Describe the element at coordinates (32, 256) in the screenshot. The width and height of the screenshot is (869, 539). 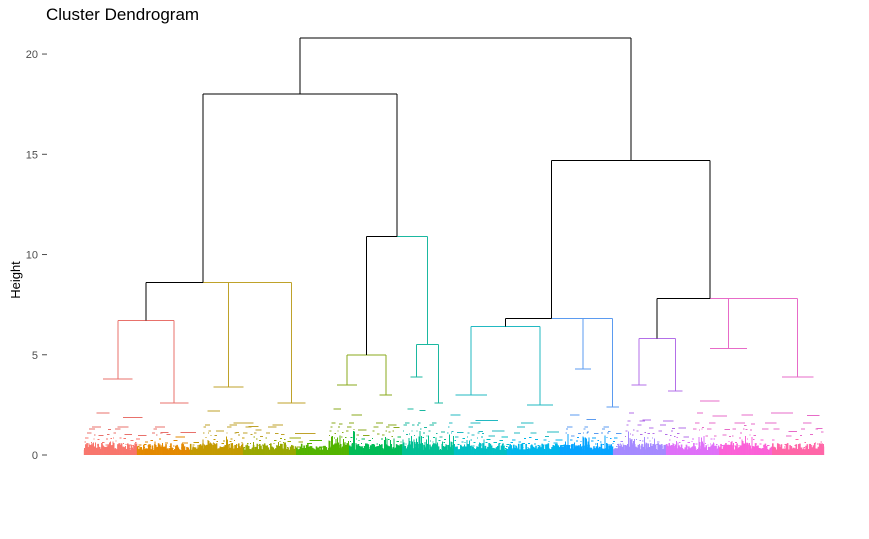
I see `y-tick-label: 10` at that location.